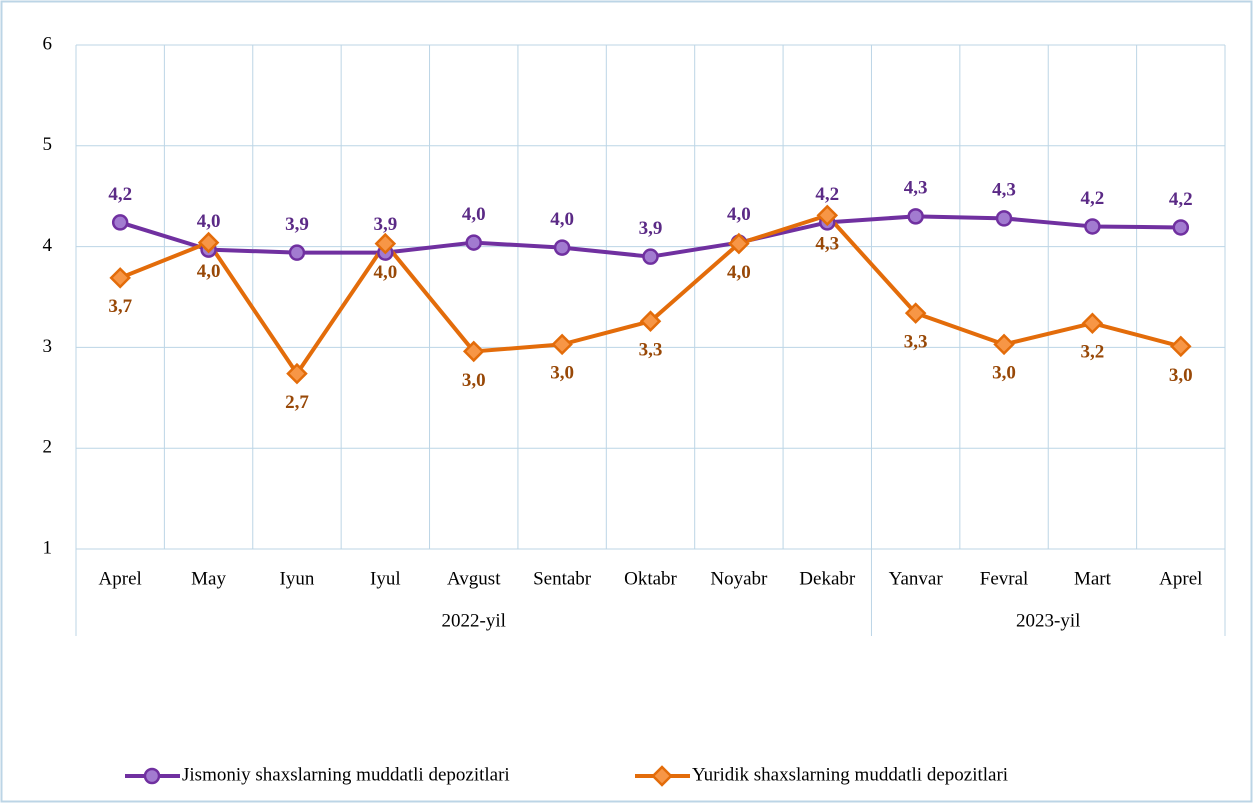 Image resolution: width=1255 pixels, height=805 pixels. Describe the element at coordinates (1048, 620) in the screenshot. I see `group-label: 2023-yil` at that location.